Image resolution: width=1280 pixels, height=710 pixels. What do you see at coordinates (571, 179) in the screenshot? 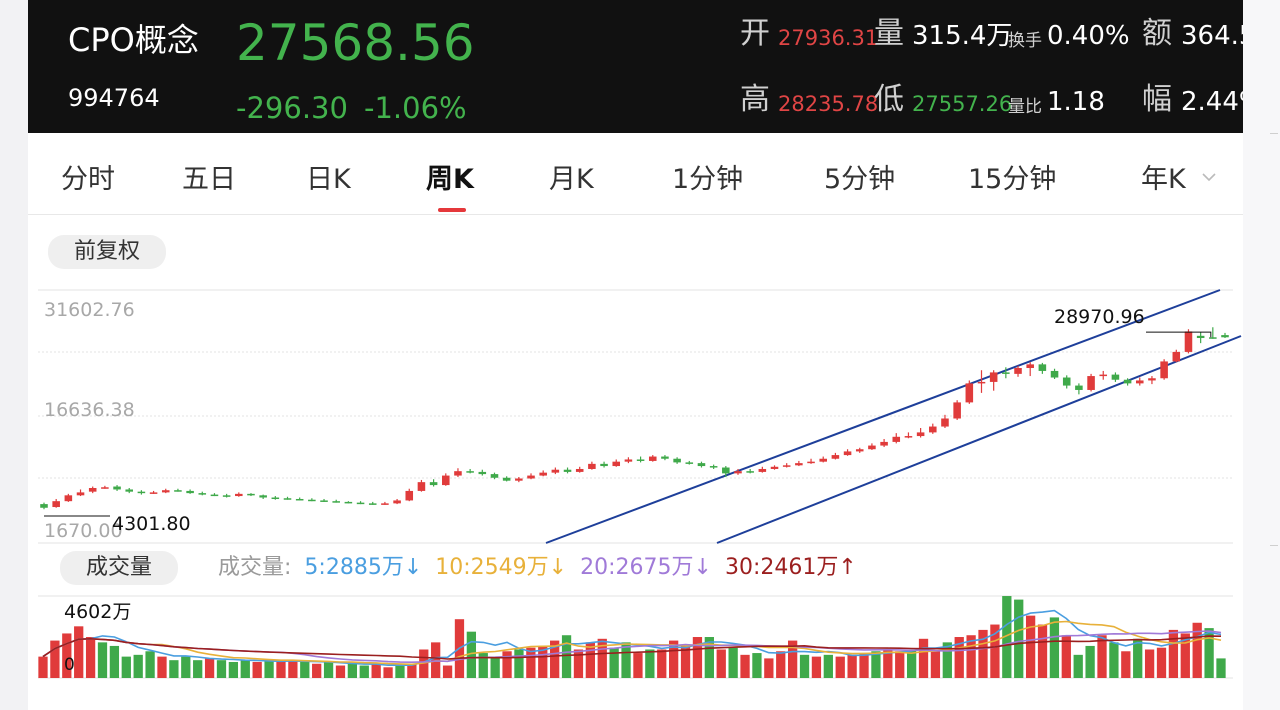
I see `tab-monthly-k: 月K` at bounding box center [571, 179].